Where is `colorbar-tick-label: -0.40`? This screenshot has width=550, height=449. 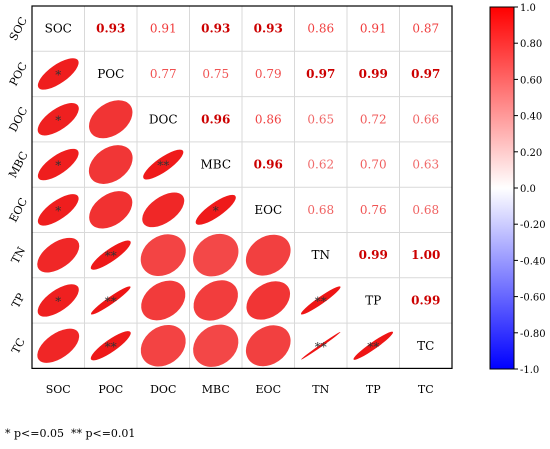 colorbar-tick-label: -0.40 is located at coordinates (533, 261).